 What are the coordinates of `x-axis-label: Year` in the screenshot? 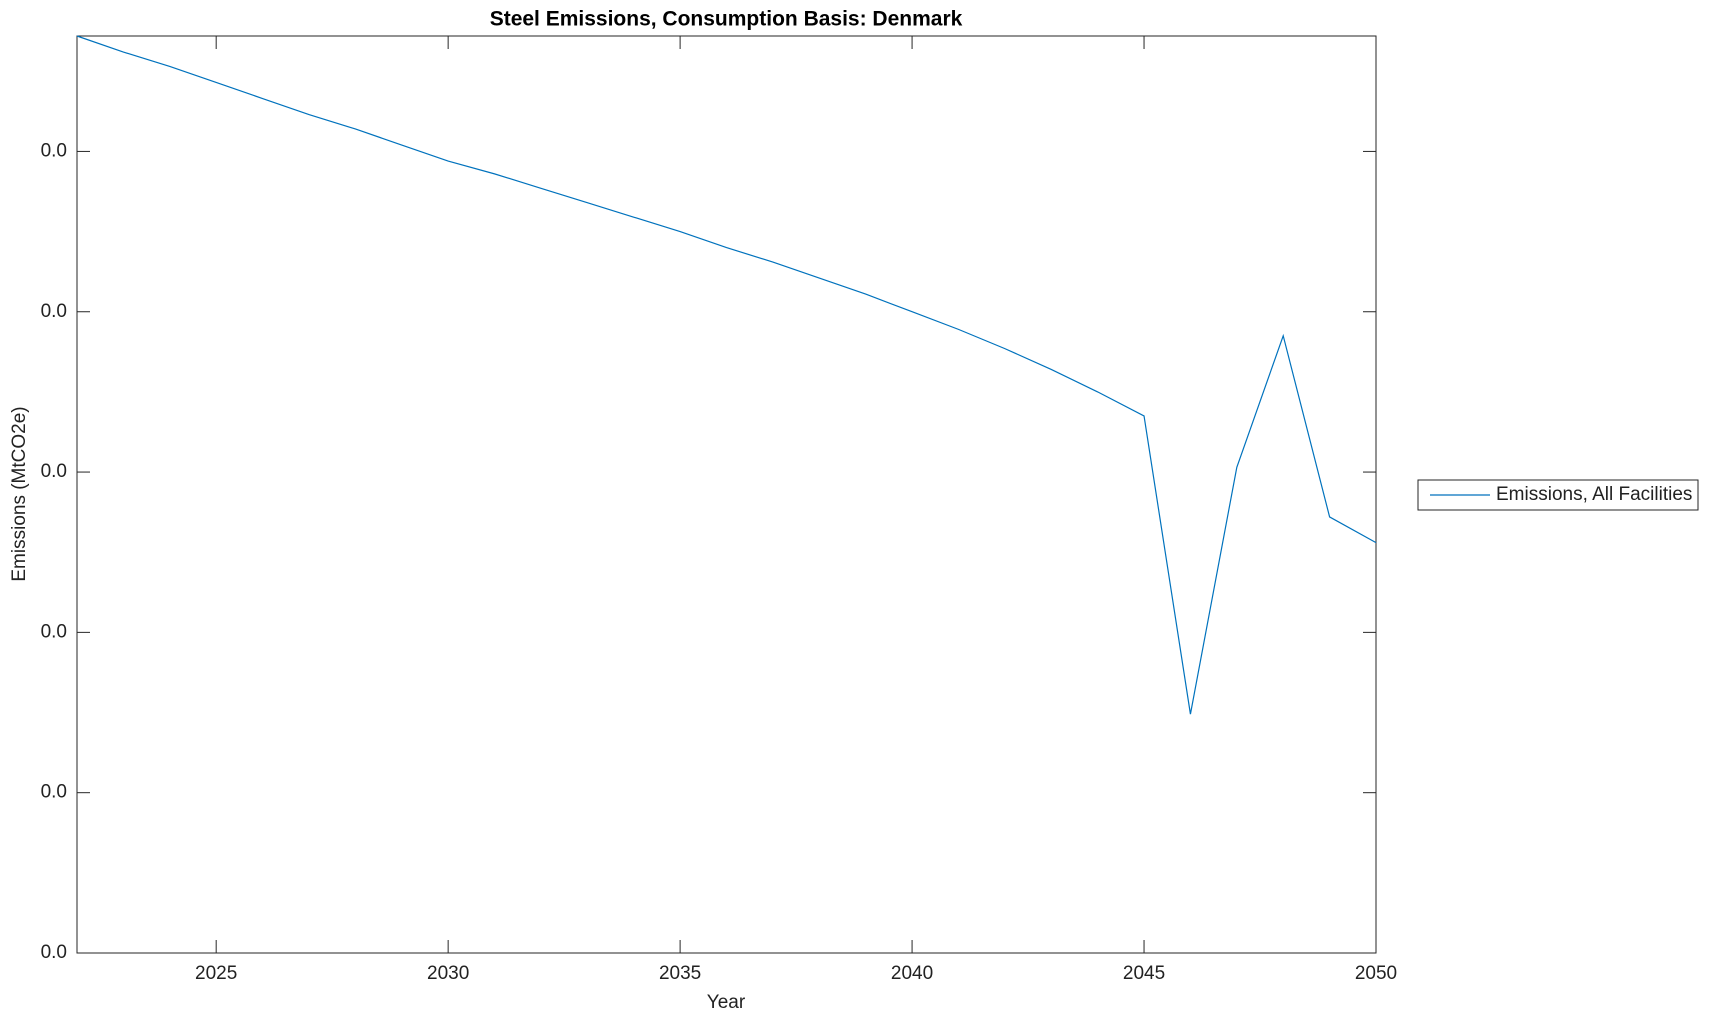 It's located at (726, 1002).